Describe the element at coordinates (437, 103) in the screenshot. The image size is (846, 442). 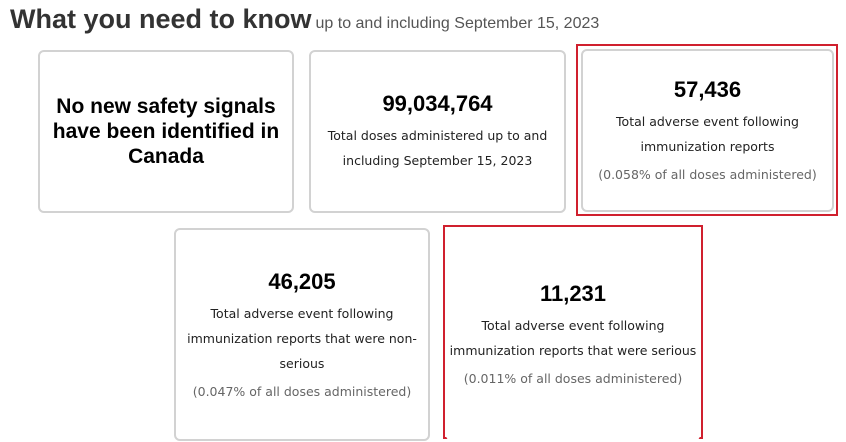
I see `doses-administered-number: 99,034,764` at that location.